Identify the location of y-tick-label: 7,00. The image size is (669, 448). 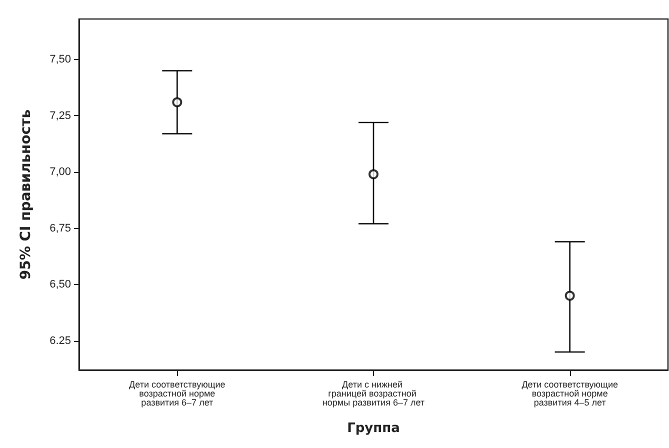
(60, 172).